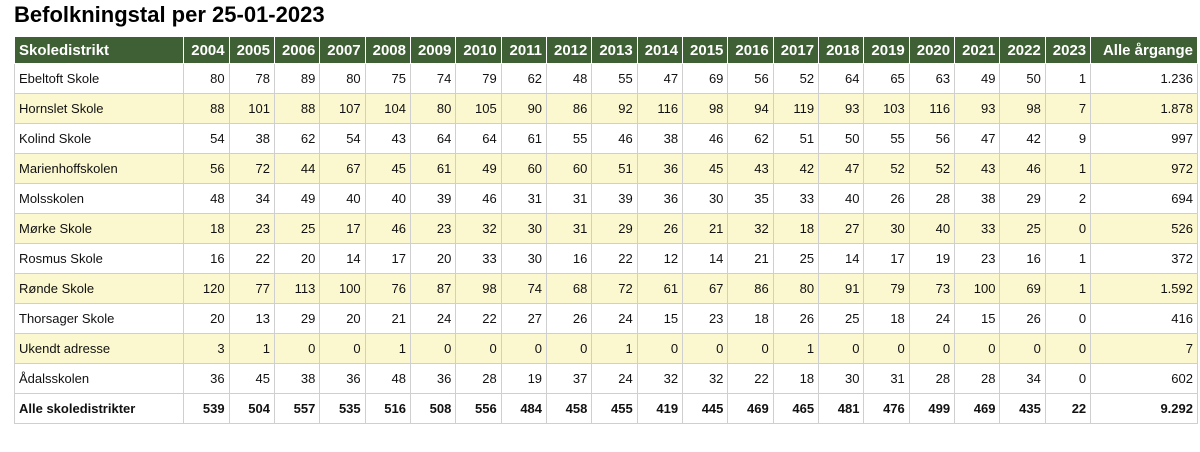  What do you see at coordinates (478, 50) in the screenshot?
I see `column-header-year: 2010` at bounding box center [478, 50].